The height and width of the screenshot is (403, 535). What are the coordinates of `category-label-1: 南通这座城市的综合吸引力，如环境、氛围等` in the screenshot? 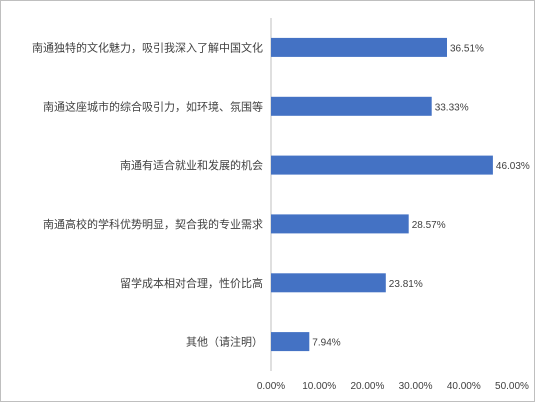 It's located at (153, 106).